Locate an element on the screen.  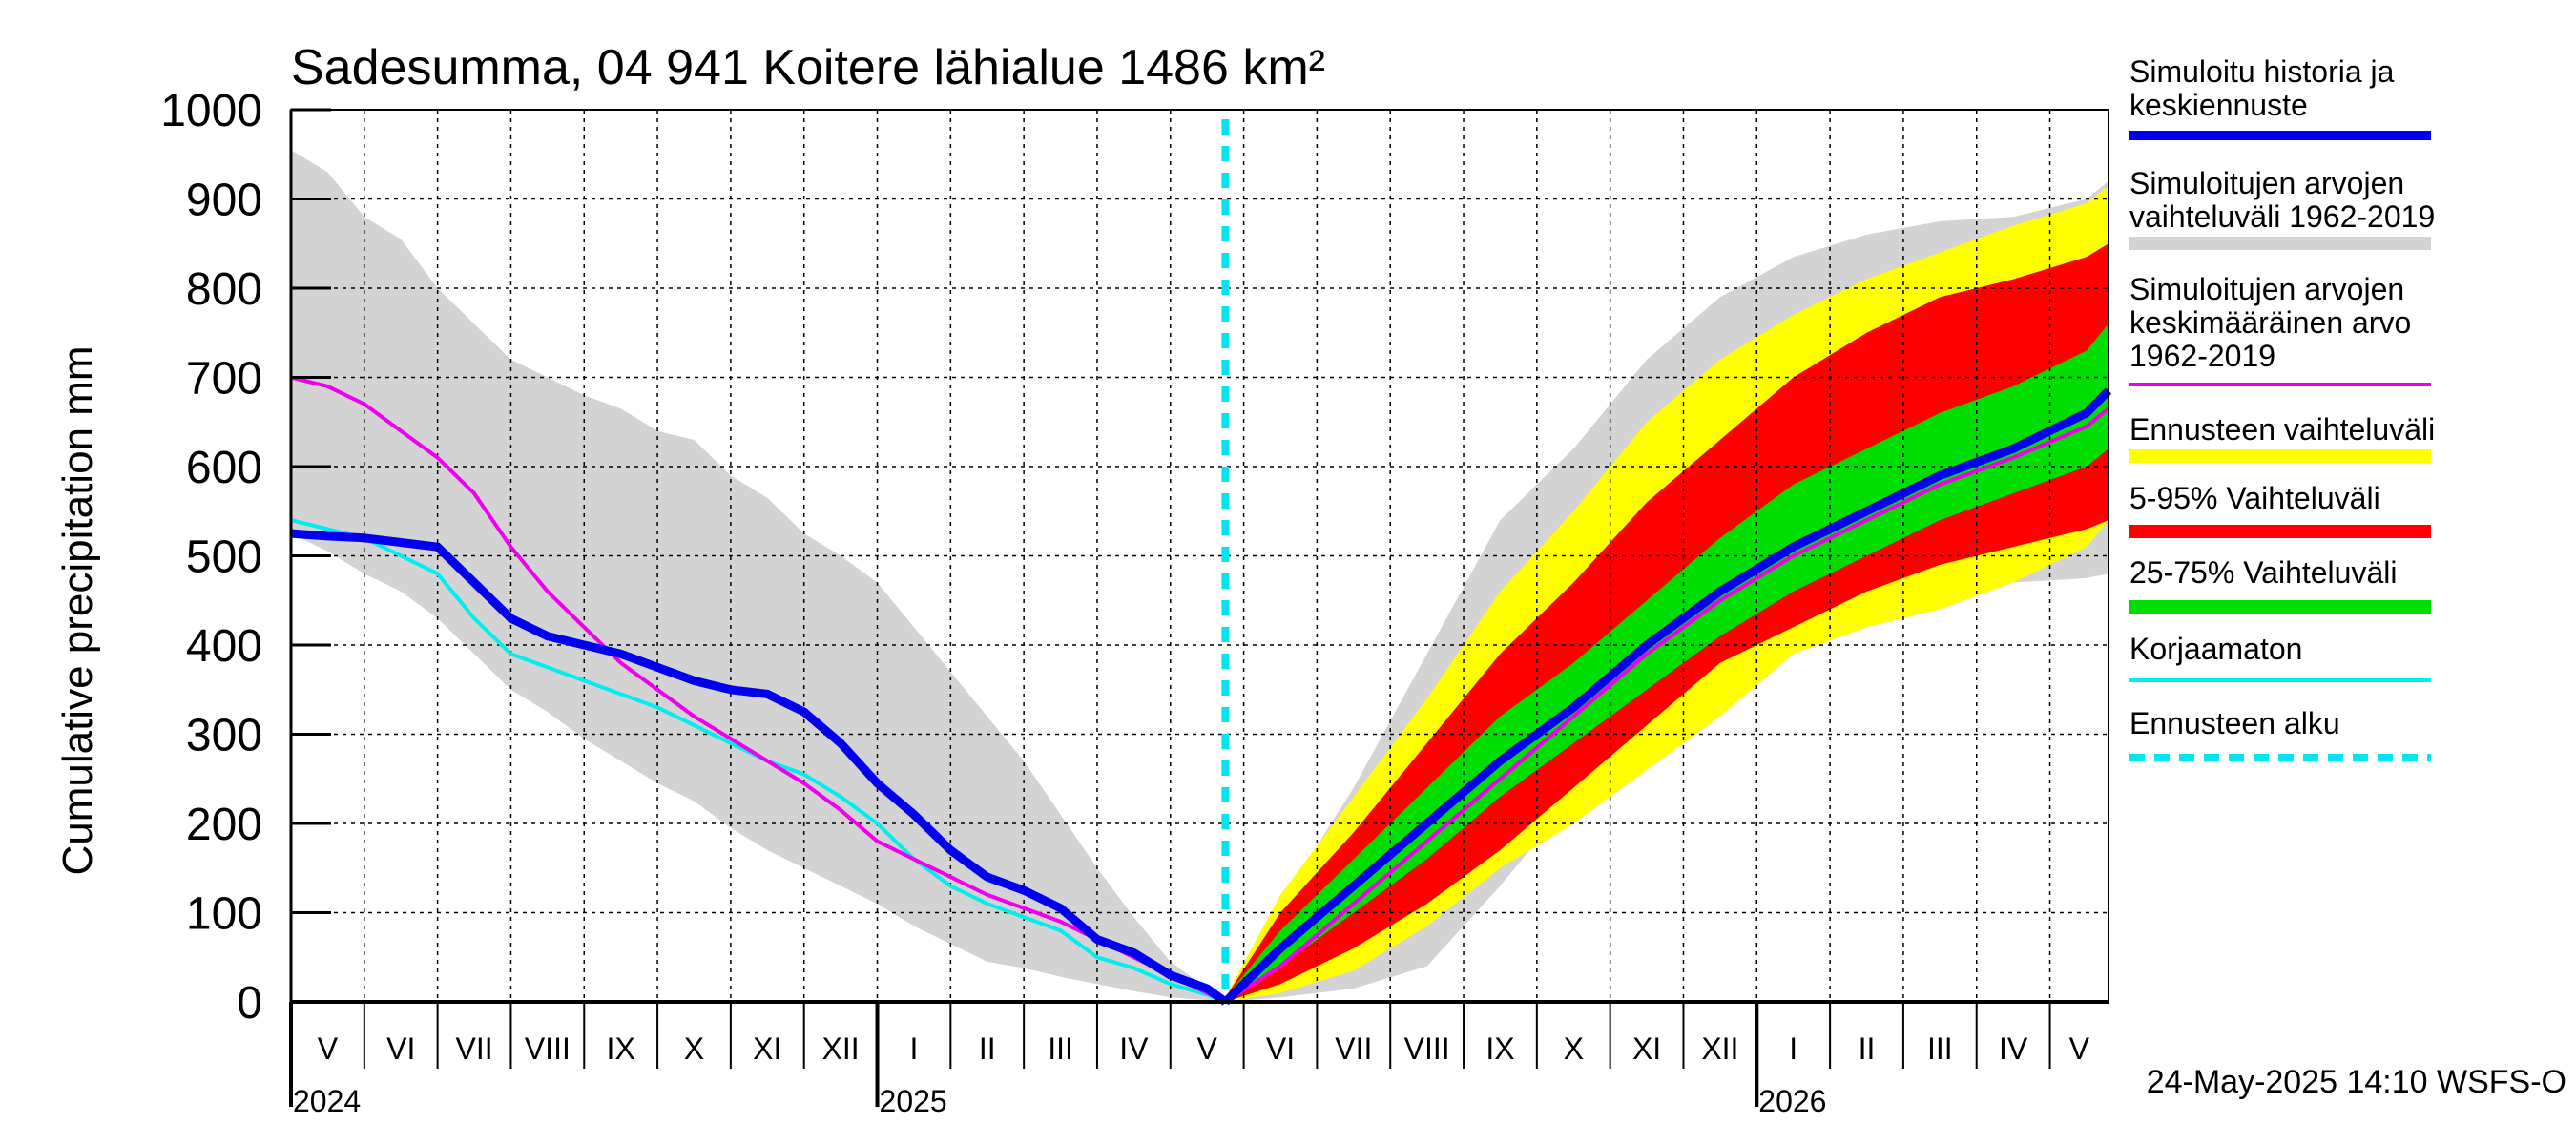
y-tick-label-600: 600 is located at coordinates (224, 468).